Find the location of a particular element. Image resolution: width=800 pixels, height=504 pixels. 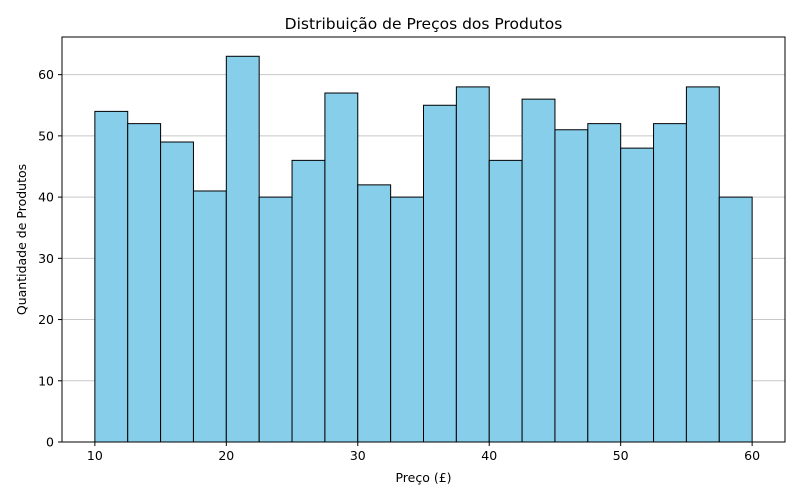

x-tick-label-3: 40 is located at coordinates (489, 455).